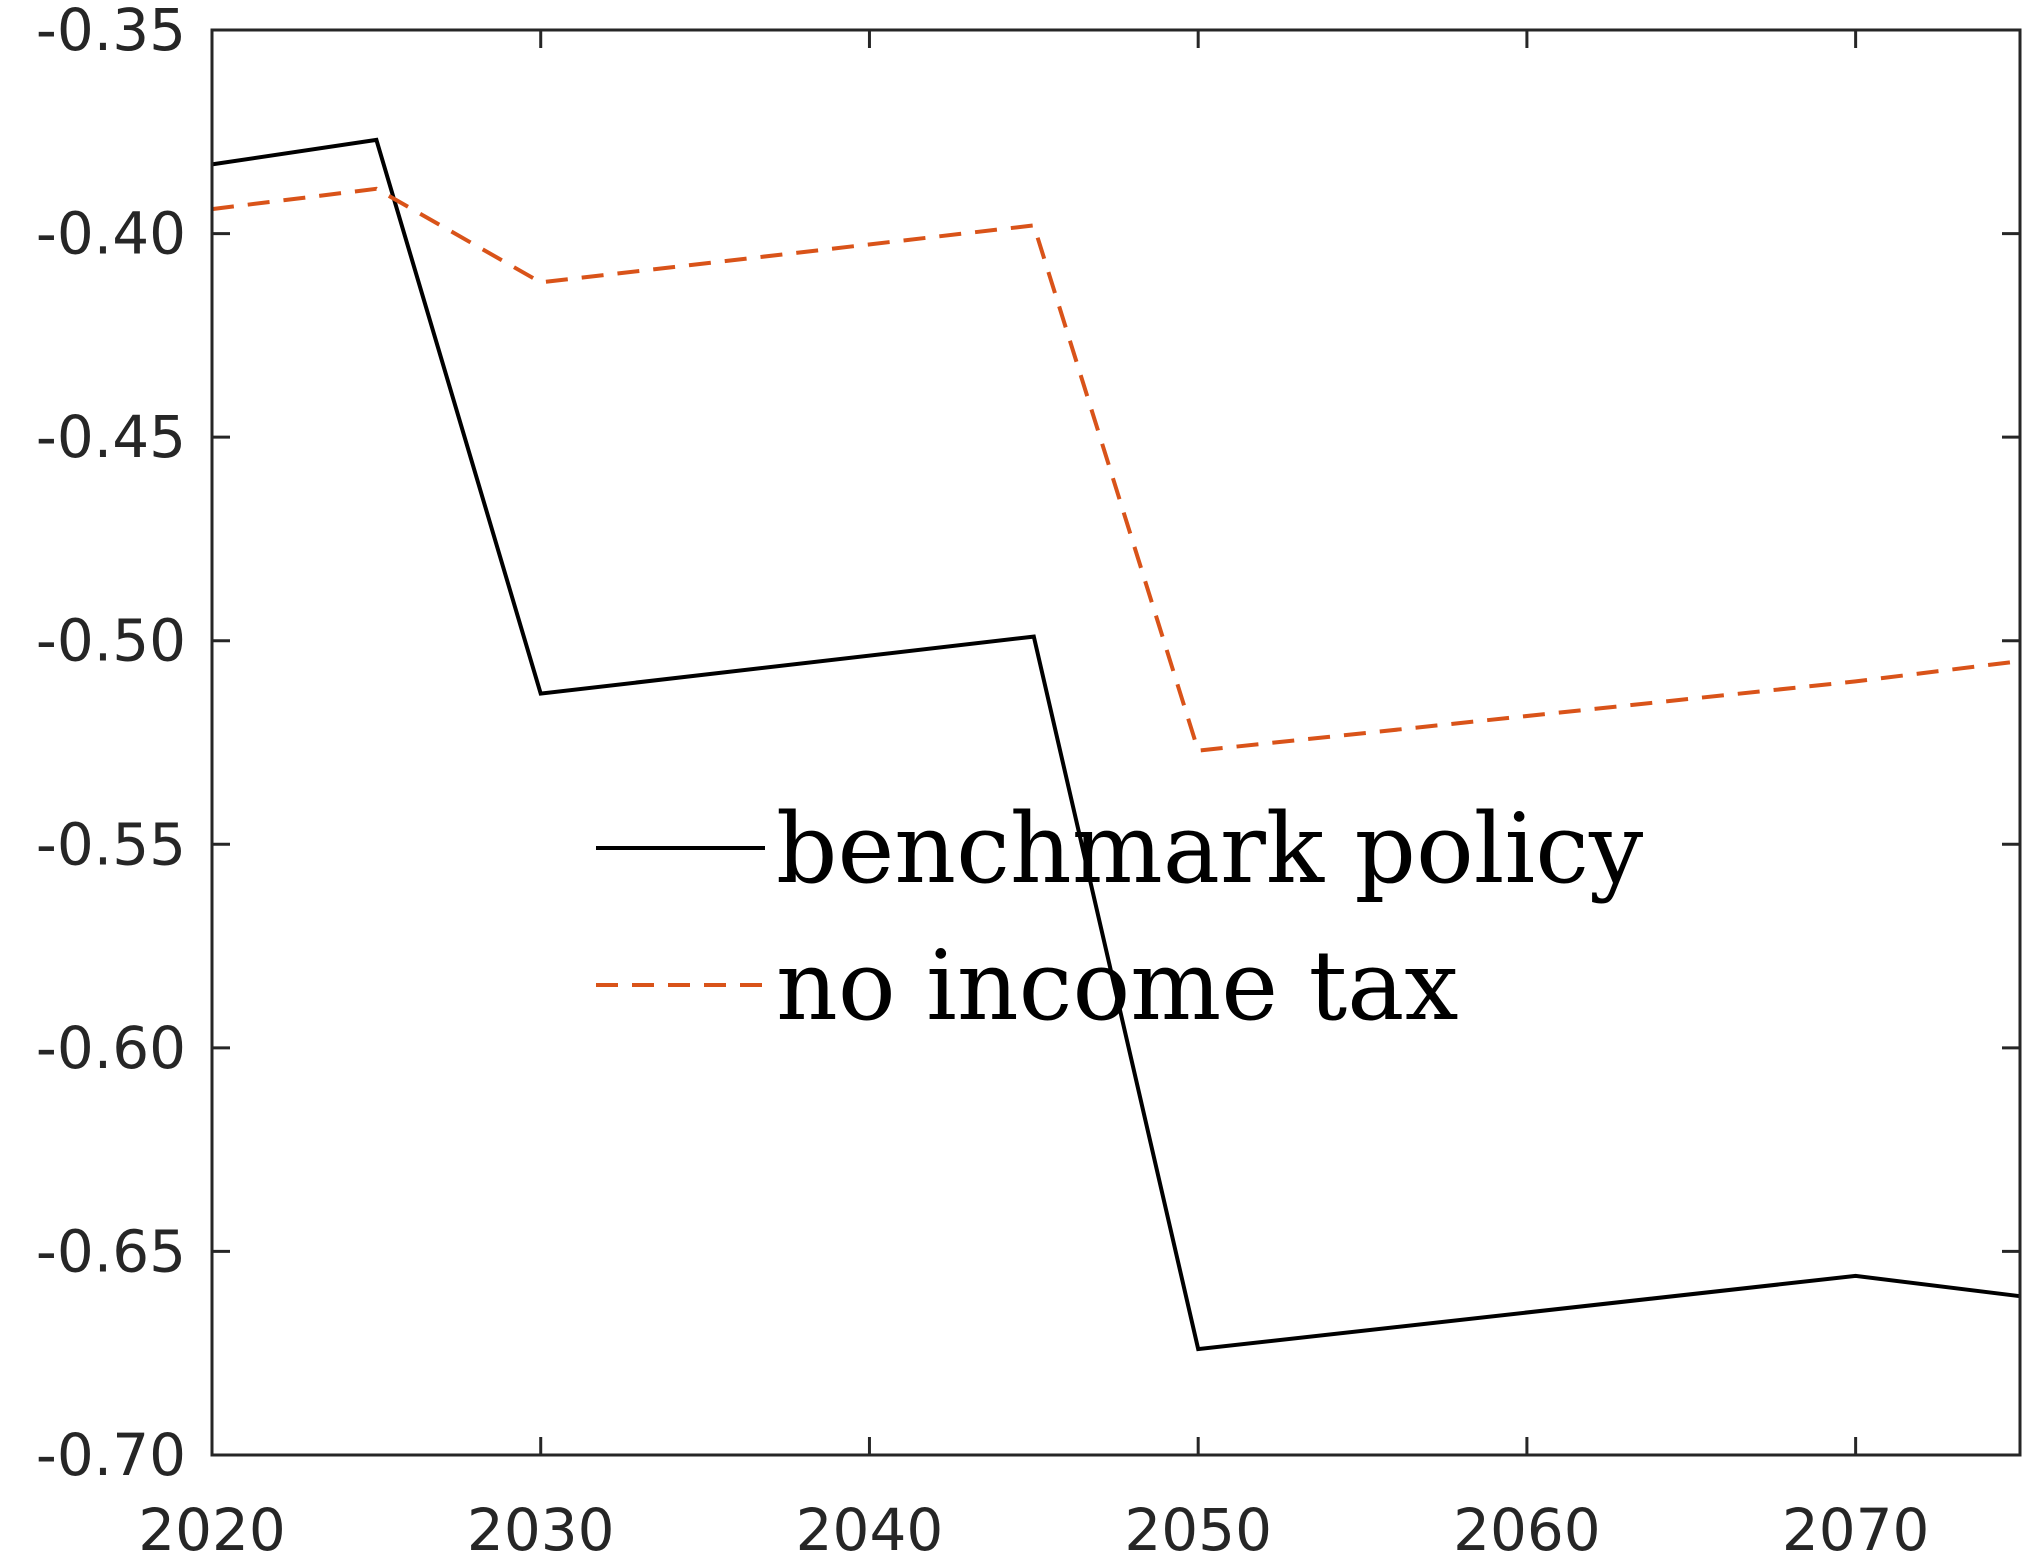  Describe the element at coordinates (1856, 1525) in the screenshot. I see `x-tick-label: 2070` at that location.